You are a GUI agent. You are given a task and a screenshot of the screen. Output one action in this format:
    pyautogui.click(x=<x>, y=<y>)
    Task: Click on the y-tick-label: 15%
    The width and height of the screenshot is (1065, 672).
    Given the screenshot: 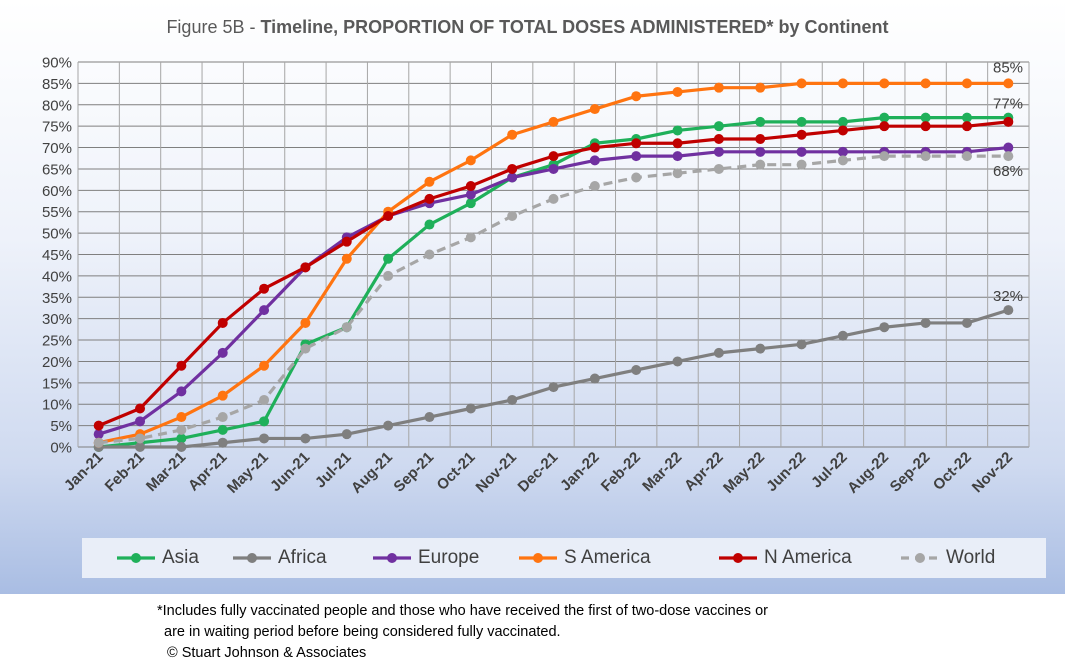 What is the action you would take?
    pyautogui.click(x=57, y=383)
    